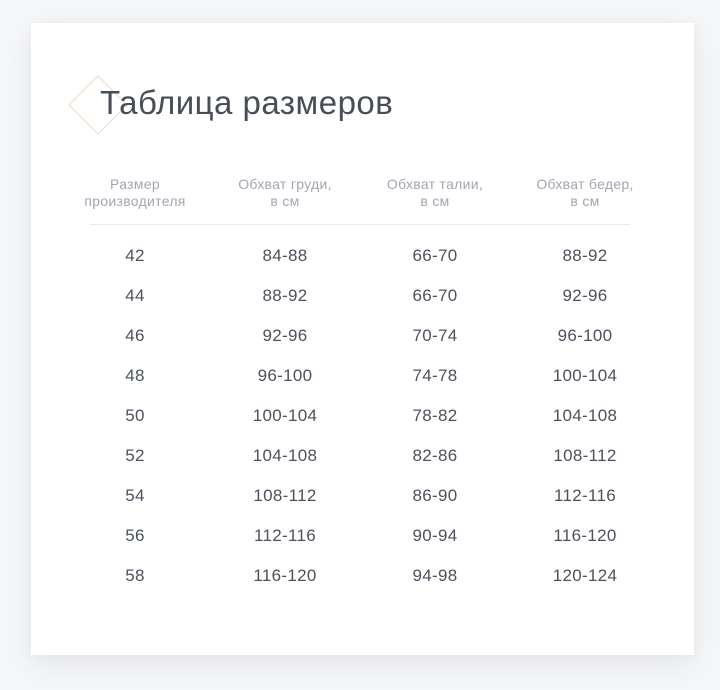  I want to click on header-label-line2: производителя, so click(135, 201).